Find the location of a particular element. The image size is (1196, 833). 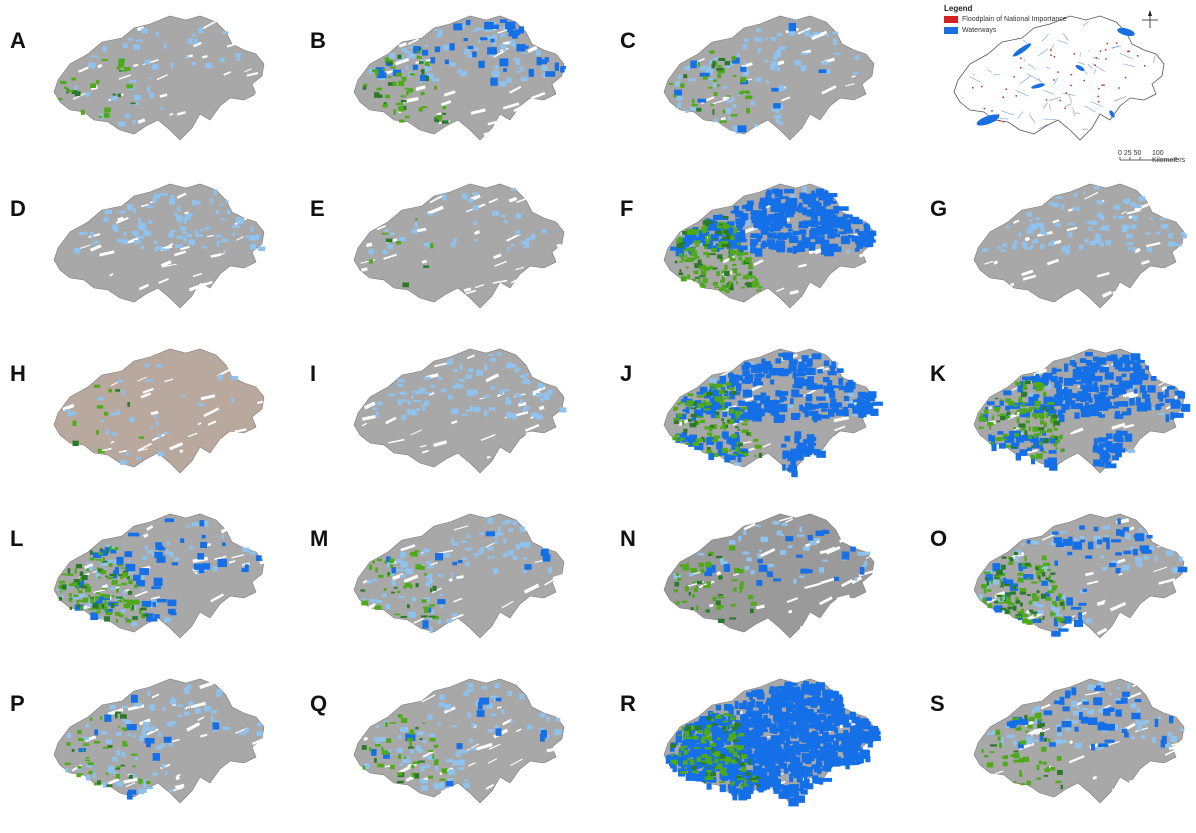

map-panel-h: H is located at coordinates (145, 413).